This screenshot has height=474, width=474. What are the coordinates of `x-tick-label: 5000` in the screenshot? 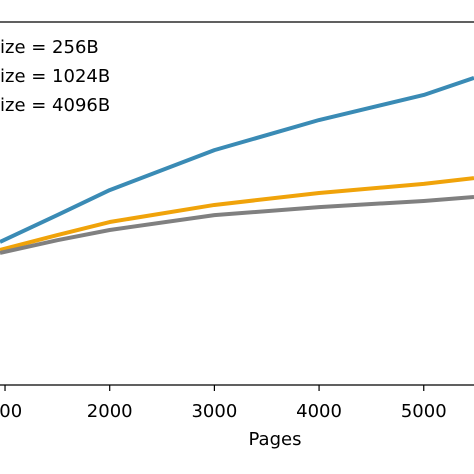 It's located at (424, 411).